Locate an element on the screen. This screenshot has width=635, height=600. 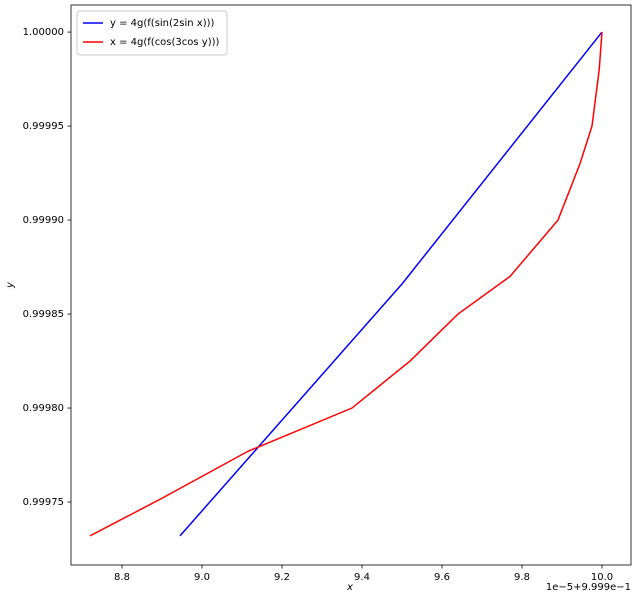
y-tick-label: 0.99975 is located at coordinates (43, 502).